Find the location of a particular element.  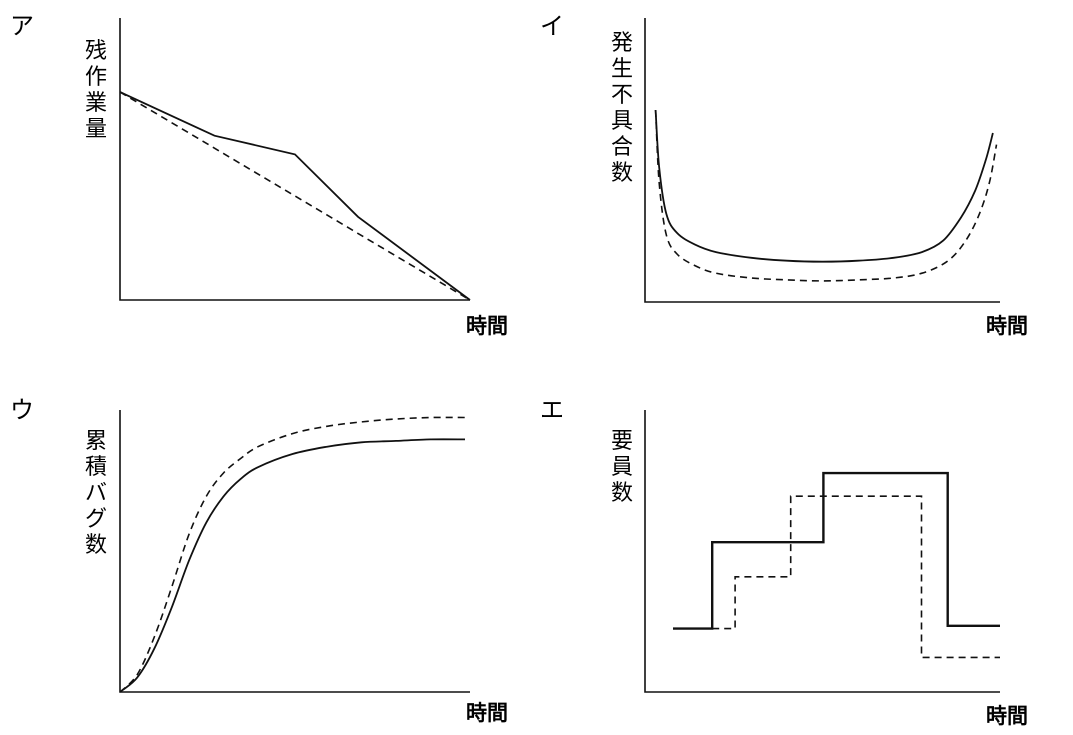

panel-u-series is located at coordinates (292, 554).